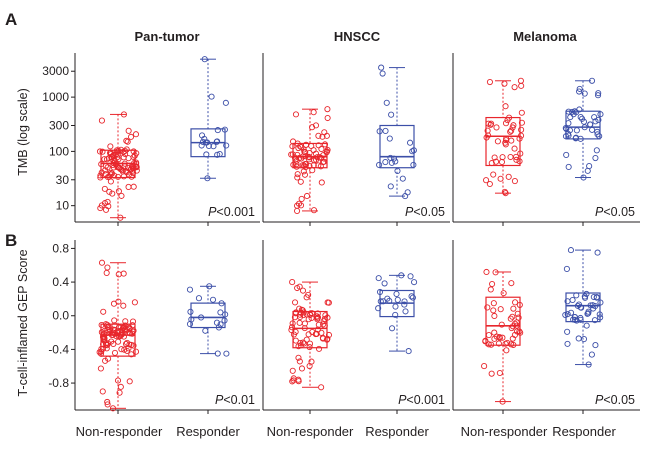 The width and height of the screenshot is (650, 449). What do you see at coordinates (397, 431) in the screenshot?
I see `x-label-hnscc-responder: Responder` at bounding box center [397, 431].